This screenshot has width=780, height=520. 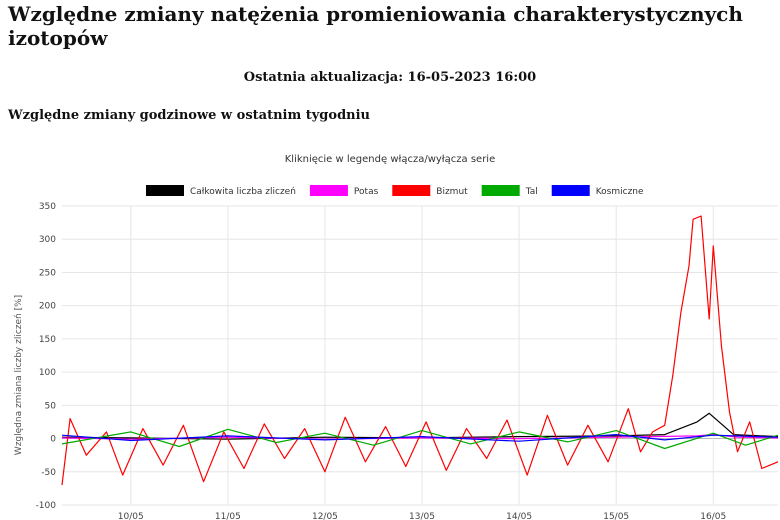 What do you see at coordinates (325, 516) in the screenshot?
I see `x-tick-label: 12/05` at bounding box center [325, 516].